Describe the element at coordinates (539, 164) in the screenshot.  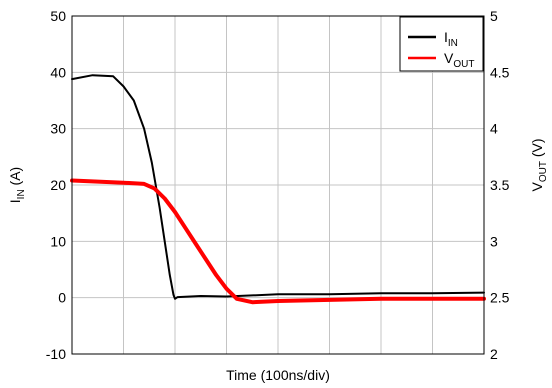
I see `right-axis-label: VOUT (V)` at that location.